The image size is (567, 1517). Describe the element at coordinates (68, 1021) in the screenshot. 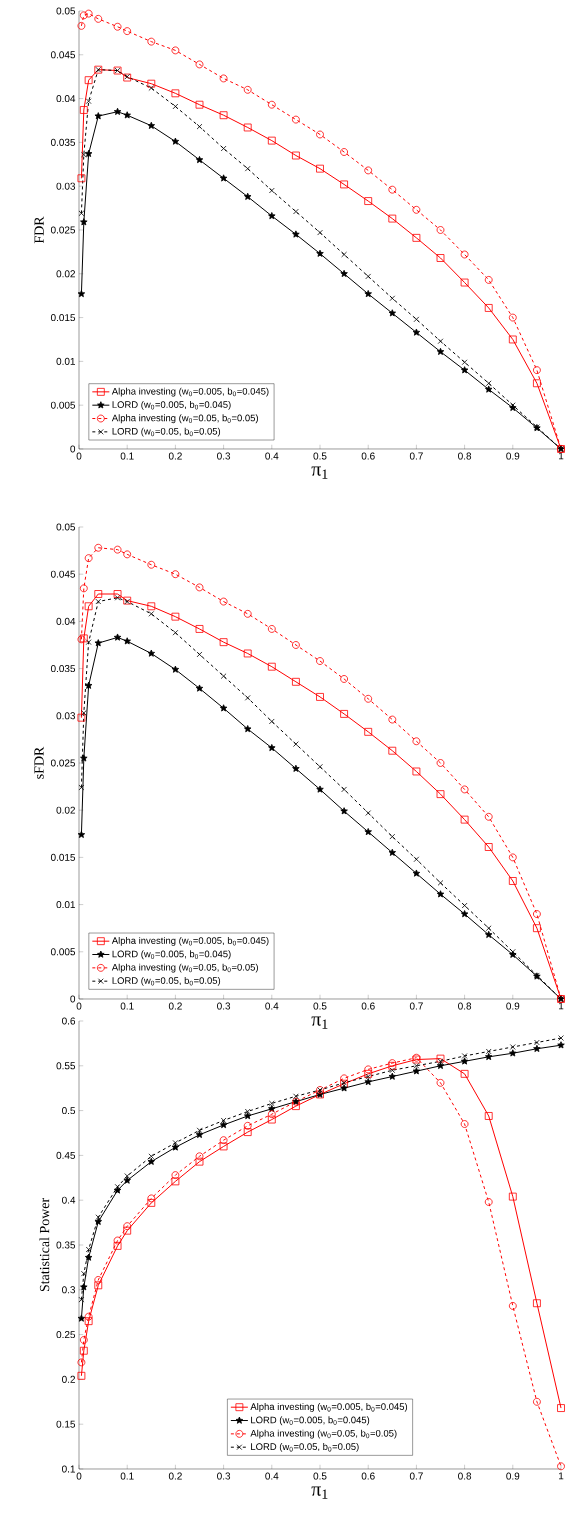

I see `y-tick-label: 0.6` at that location.